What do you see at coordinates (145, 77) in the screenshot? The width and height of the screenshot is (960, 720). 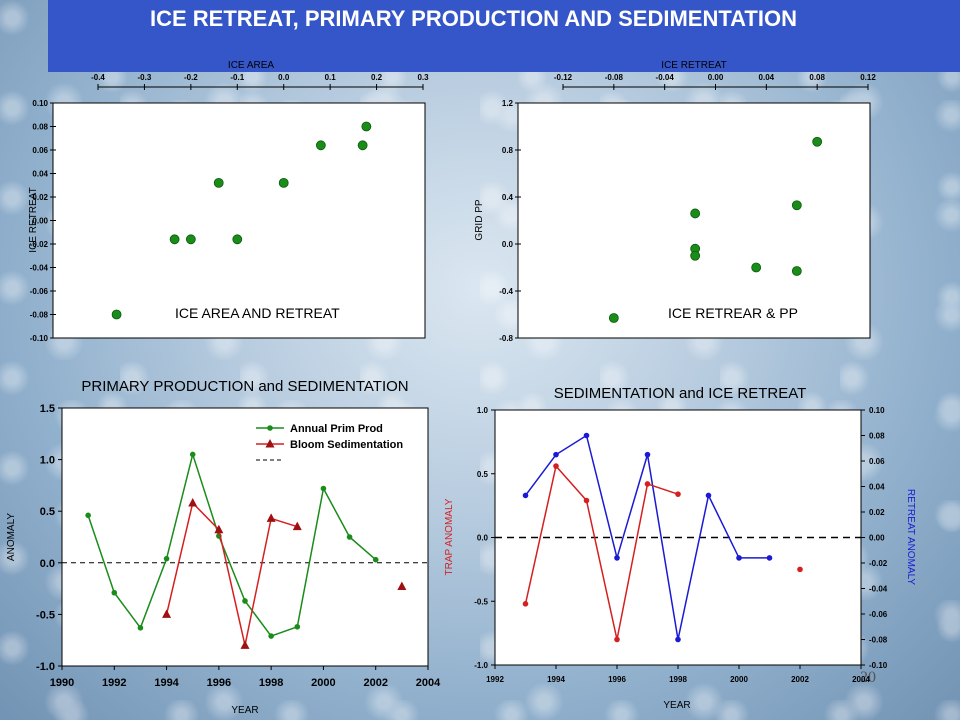 I see `x-tick-label: -0.3` at bounding box center [145, 77].